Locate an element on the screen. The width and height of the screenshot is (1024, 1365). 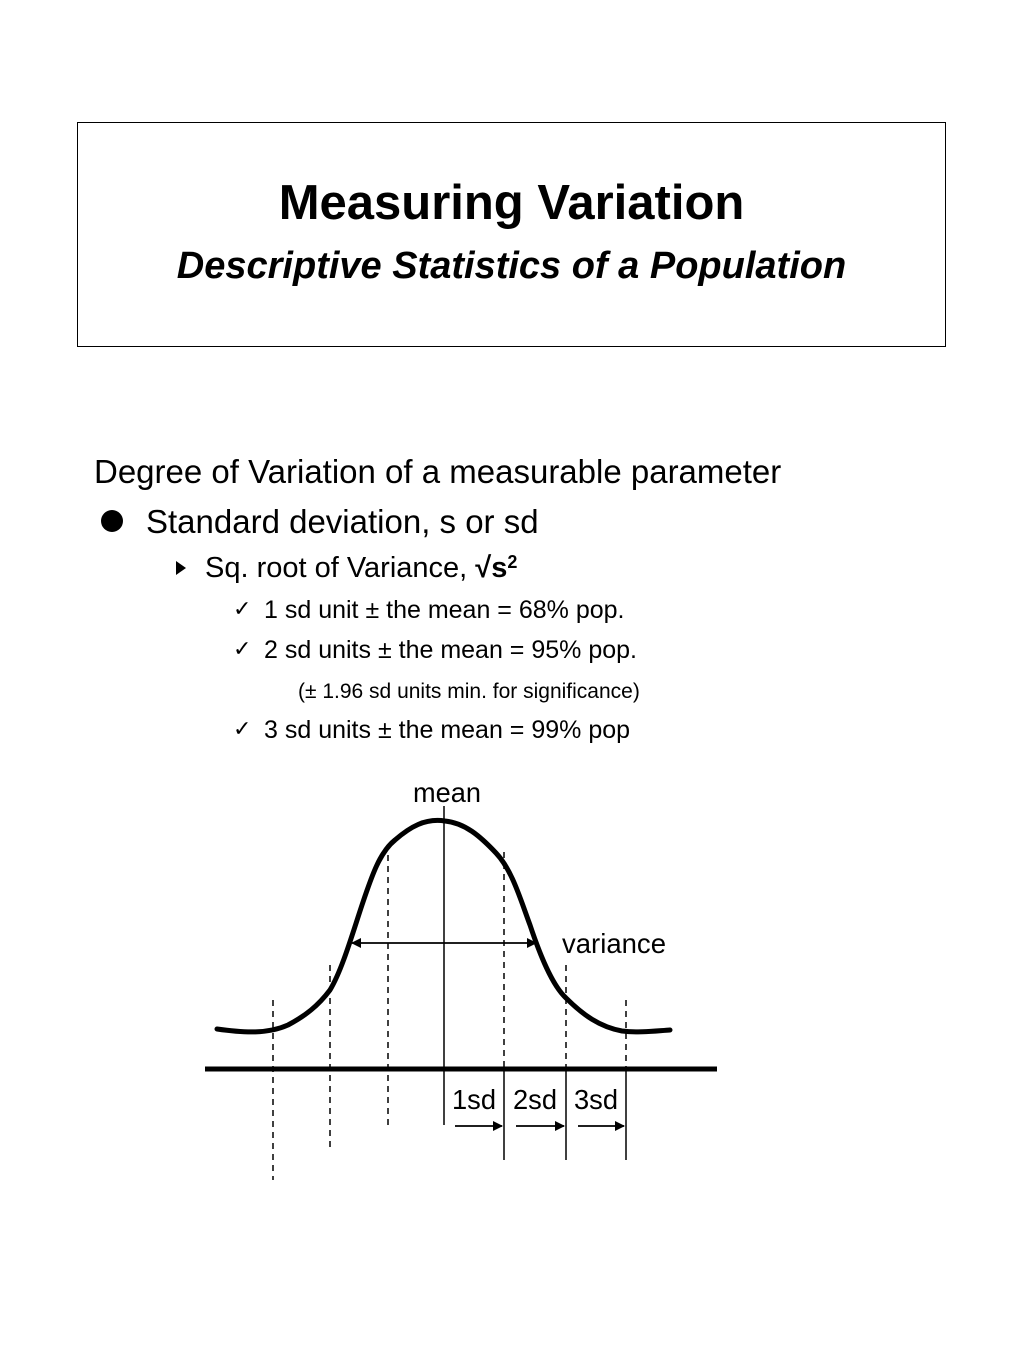
check-item-1sd: 1 sd unit ± the mean = 68% pop. is located at coordinates (444, 610).